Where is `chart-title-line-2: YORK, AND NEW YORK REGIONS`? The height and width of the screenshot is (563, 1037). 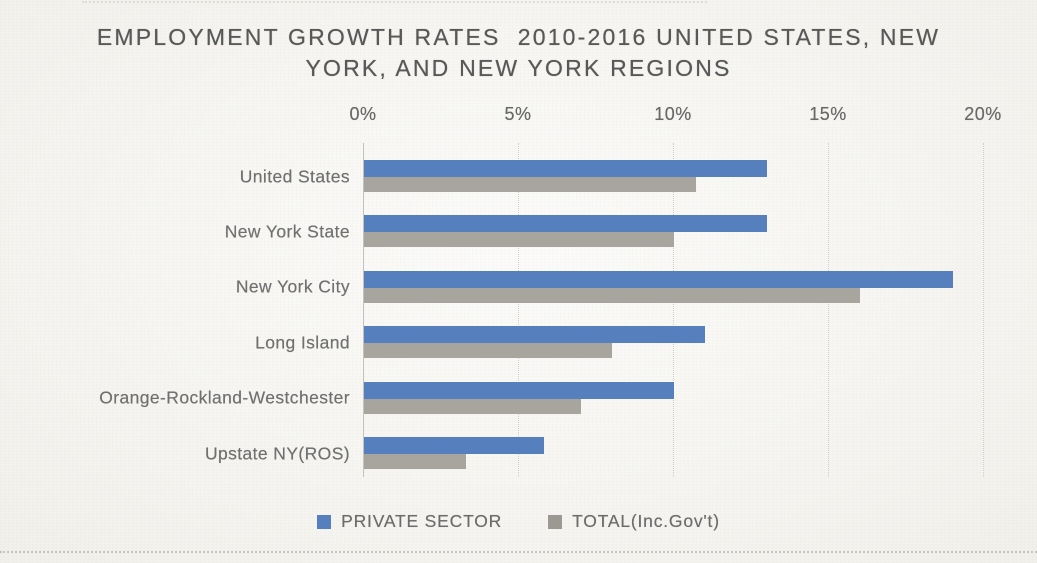
chart-title-line-2: YORK, AND NEW YORK REGIONS is located at coordinates (518, 68).